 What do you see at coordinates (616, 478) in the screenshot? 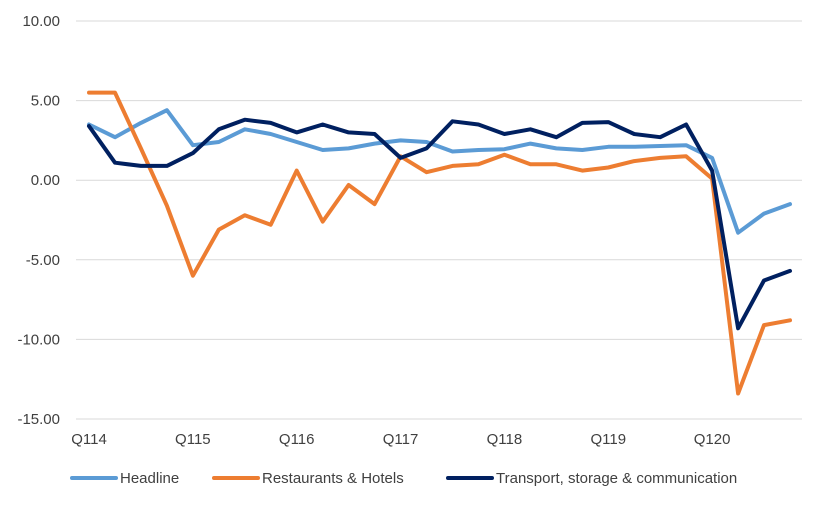
I see `legend-label: Transport, storage & communication` at bounding box center [616, 478].